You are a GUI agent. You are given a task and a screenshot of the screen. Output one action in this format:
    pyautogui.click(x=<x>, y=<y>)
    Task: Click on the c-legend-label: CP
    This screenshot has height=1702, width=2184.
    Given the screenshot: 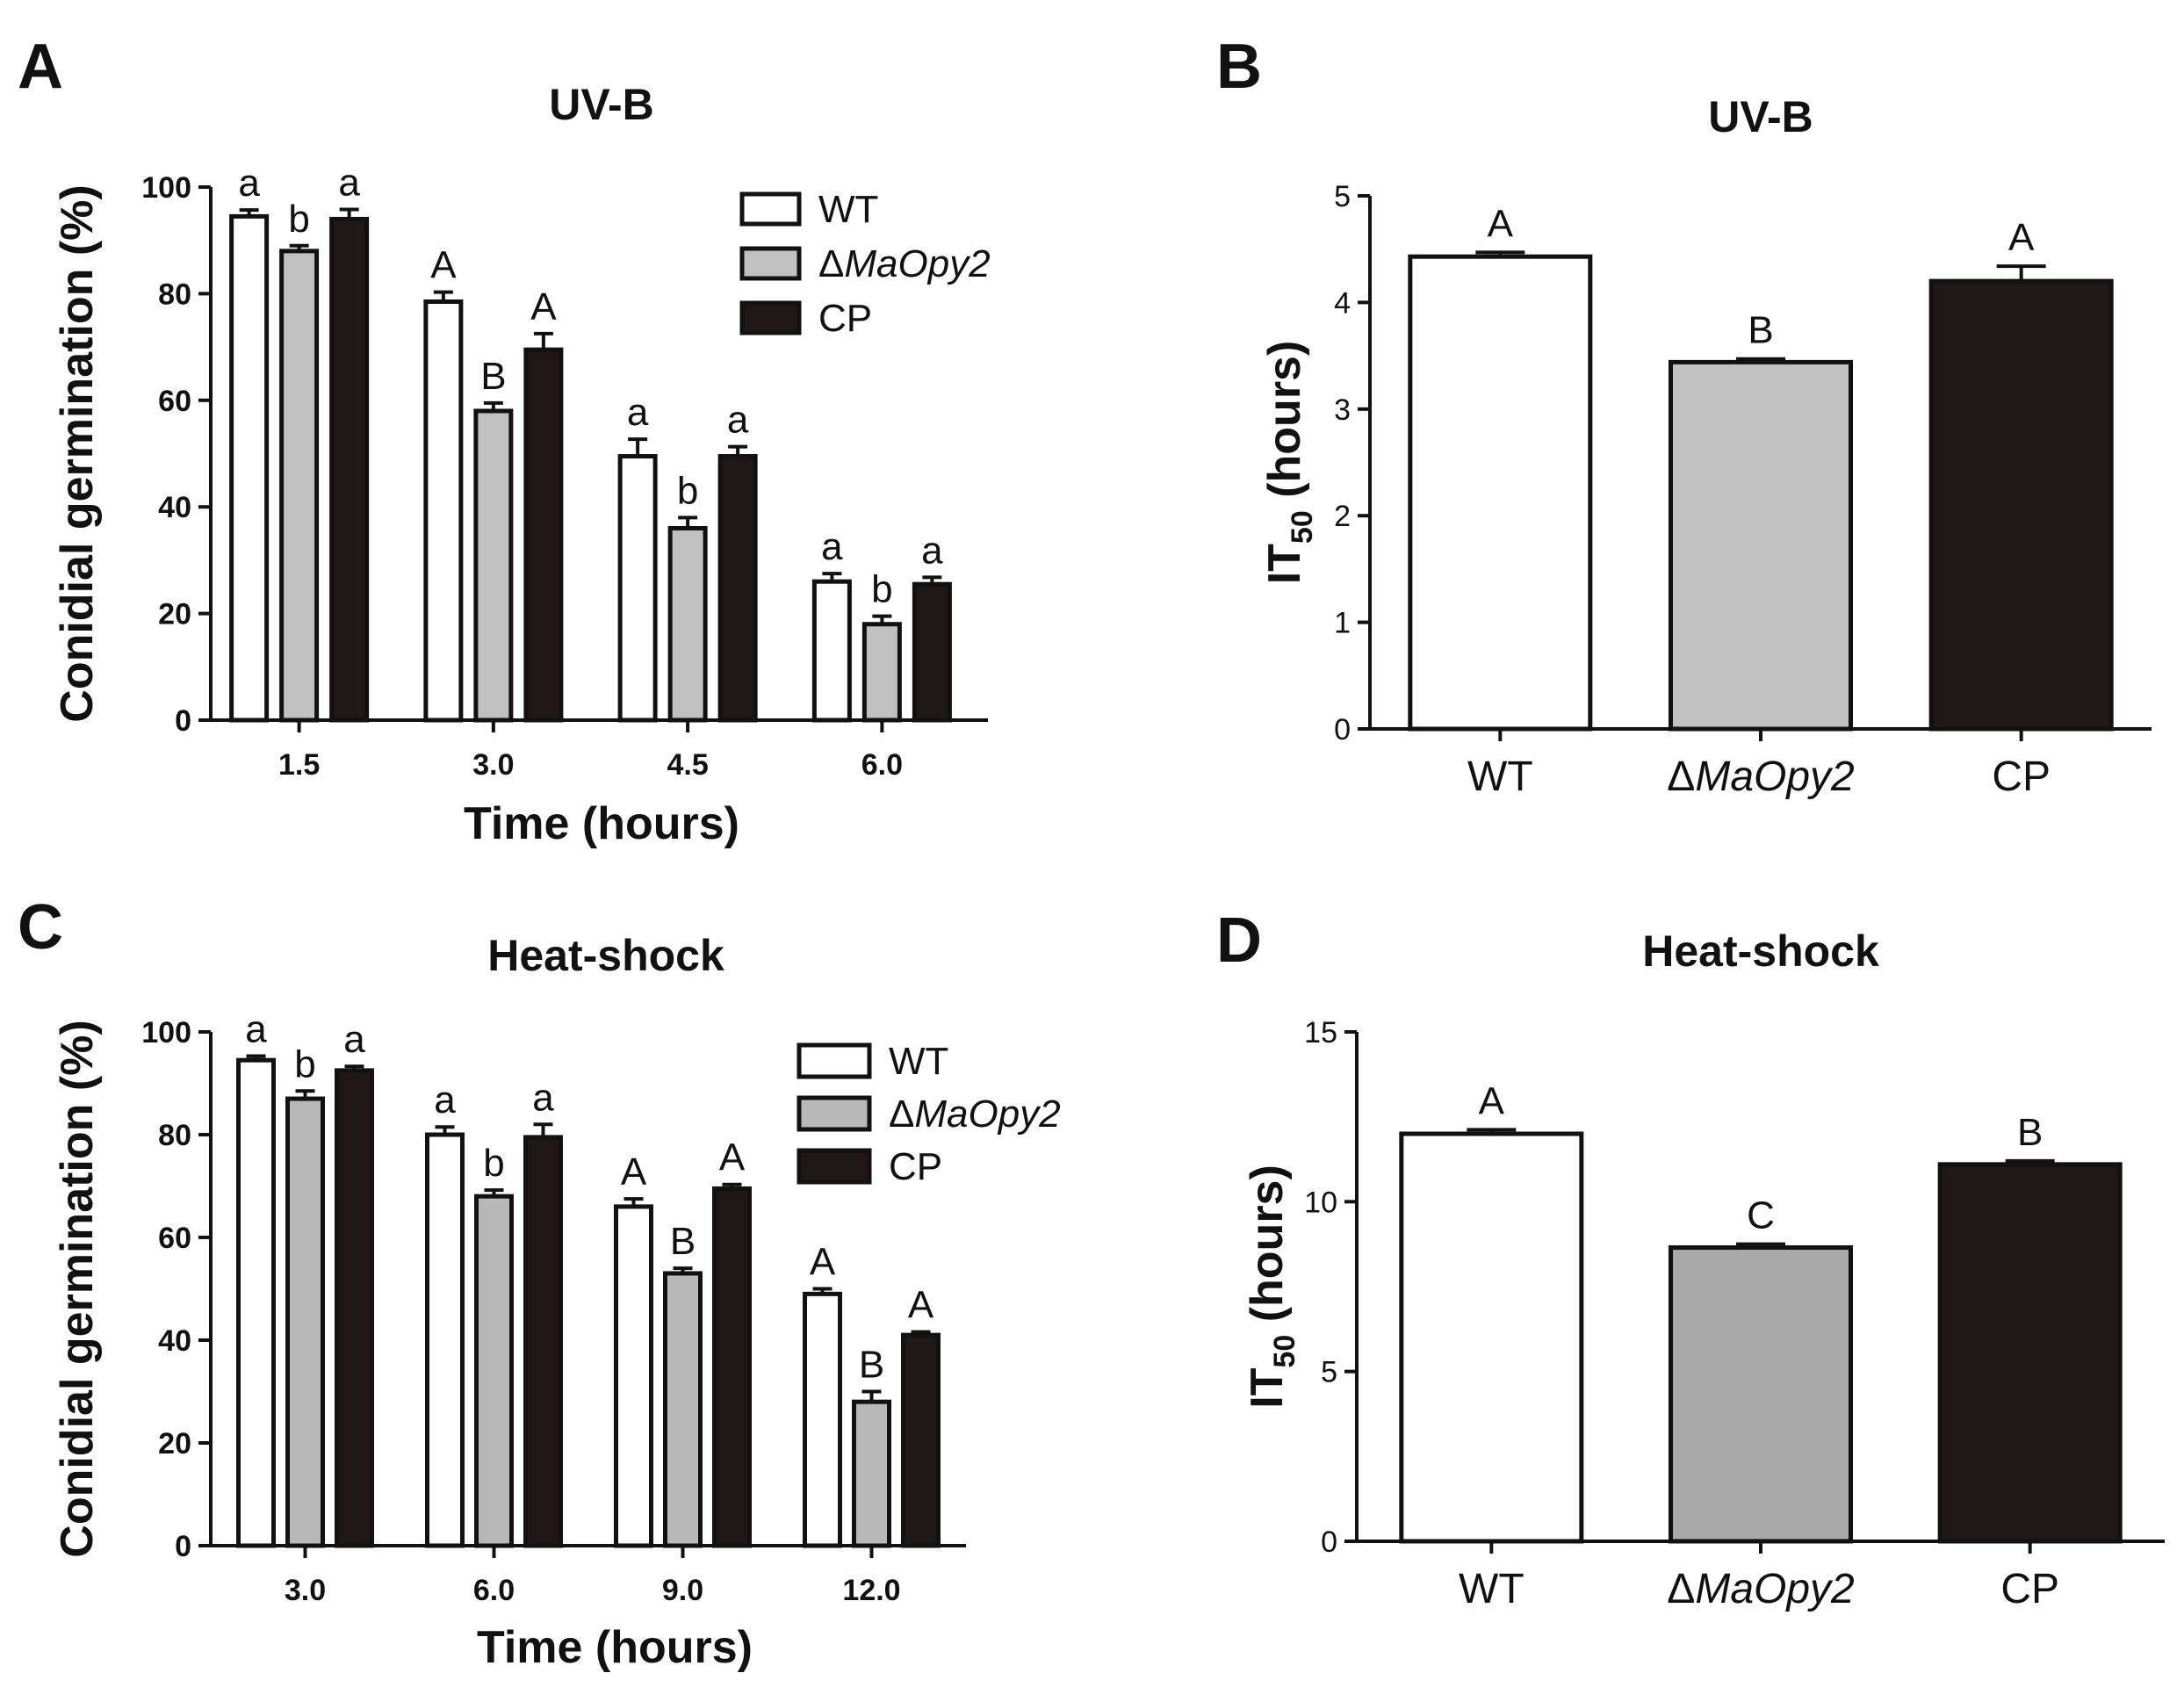 What is the action you would take?
    pyautogui.click(x=915, y=1166)
    